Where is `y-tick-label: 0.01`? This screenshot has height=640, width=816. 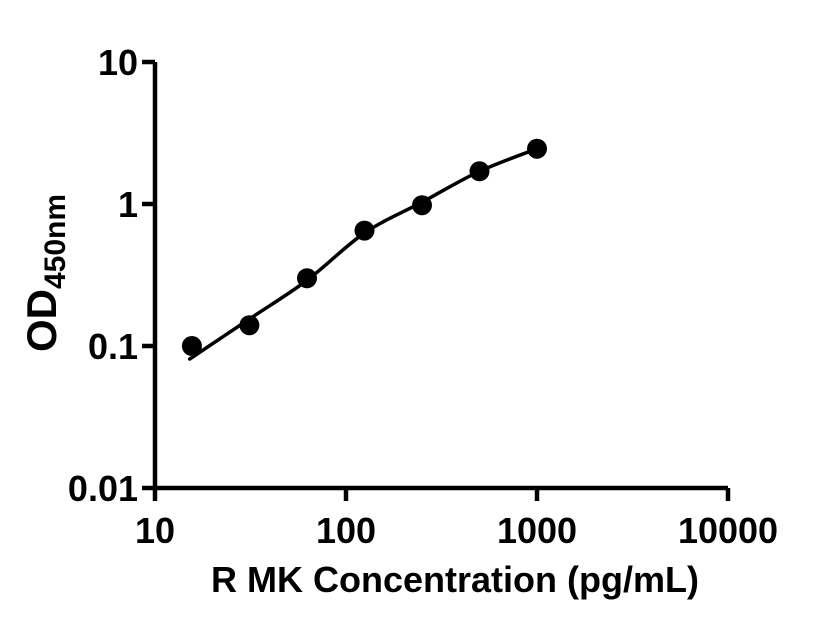 y-tick-label: 0.01 is located at coordinates (103, 488).